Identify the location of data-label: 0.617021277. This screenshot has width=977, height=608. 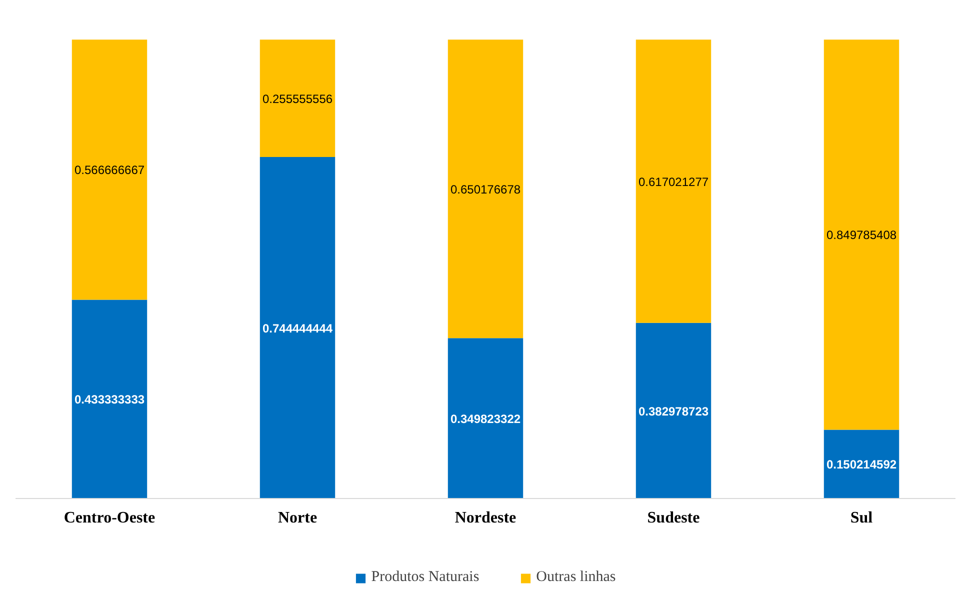
(673, 181).